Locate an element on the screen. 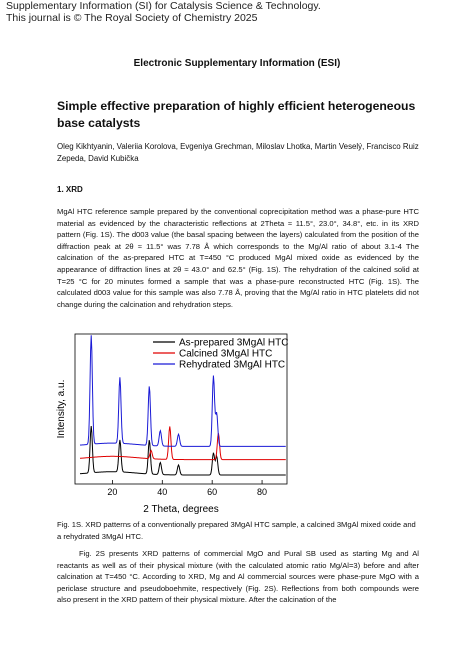 This screenshot has height=670, width=474. section-heading-xrd: 1. XRD is located at coordinates (70, 189).